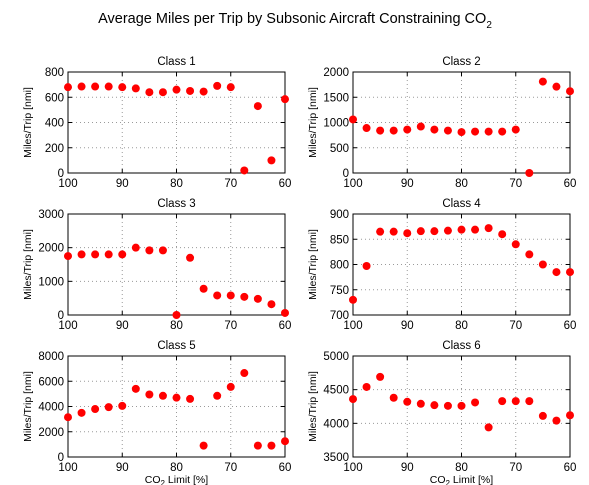 The height and width of the screenshot is (485, 589). What do you see at coordinates (230, 326) in the screenshot?
I see `x-tick-label: 70` at bounding box center [230, 326].